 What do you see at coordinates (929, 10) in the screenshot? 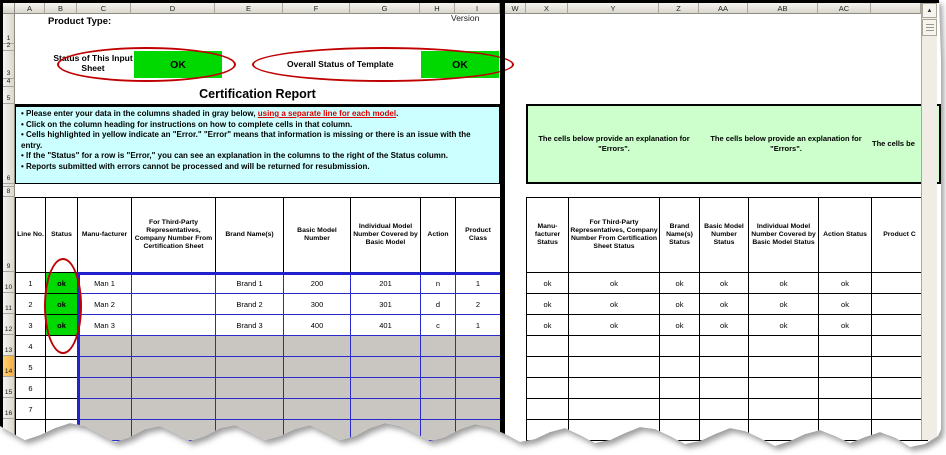
I see `scroll-up-button: ▲` at bounding box center [929, 10].